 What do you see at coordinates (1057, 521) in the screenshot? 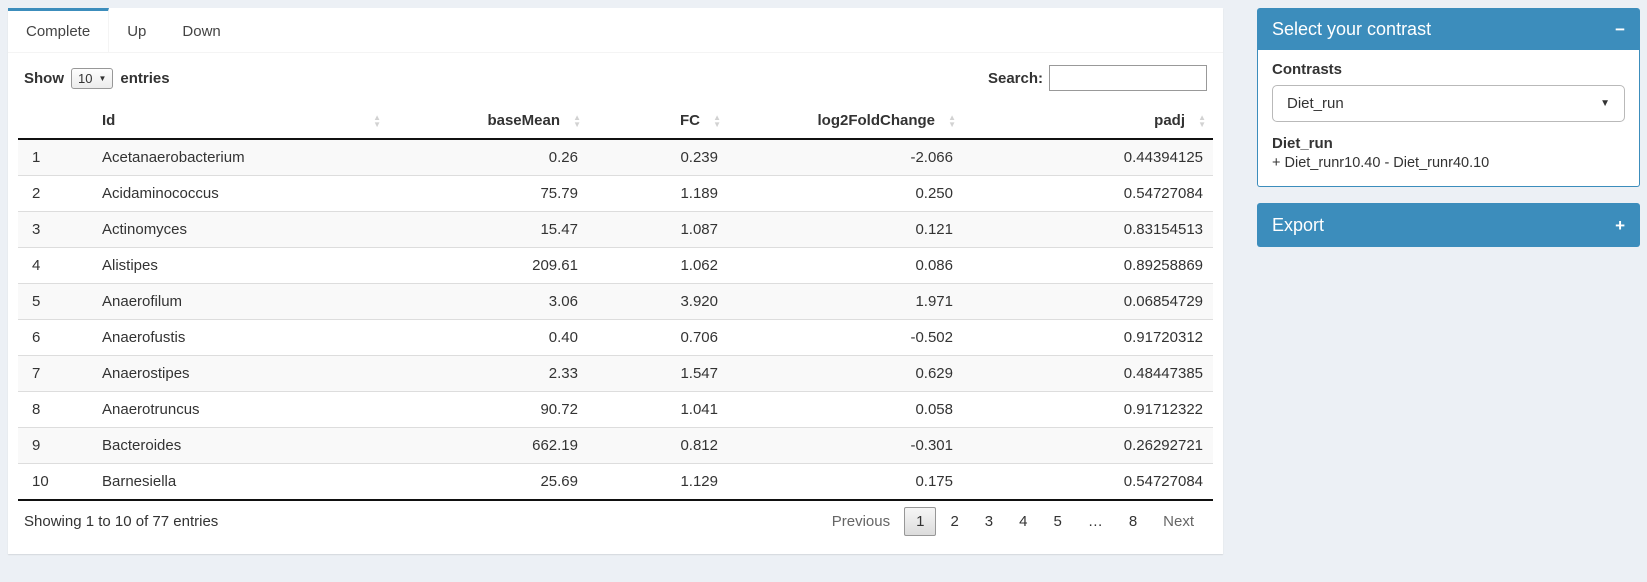
I see `page-button-5: 5` at bounding box center [1057, 521].